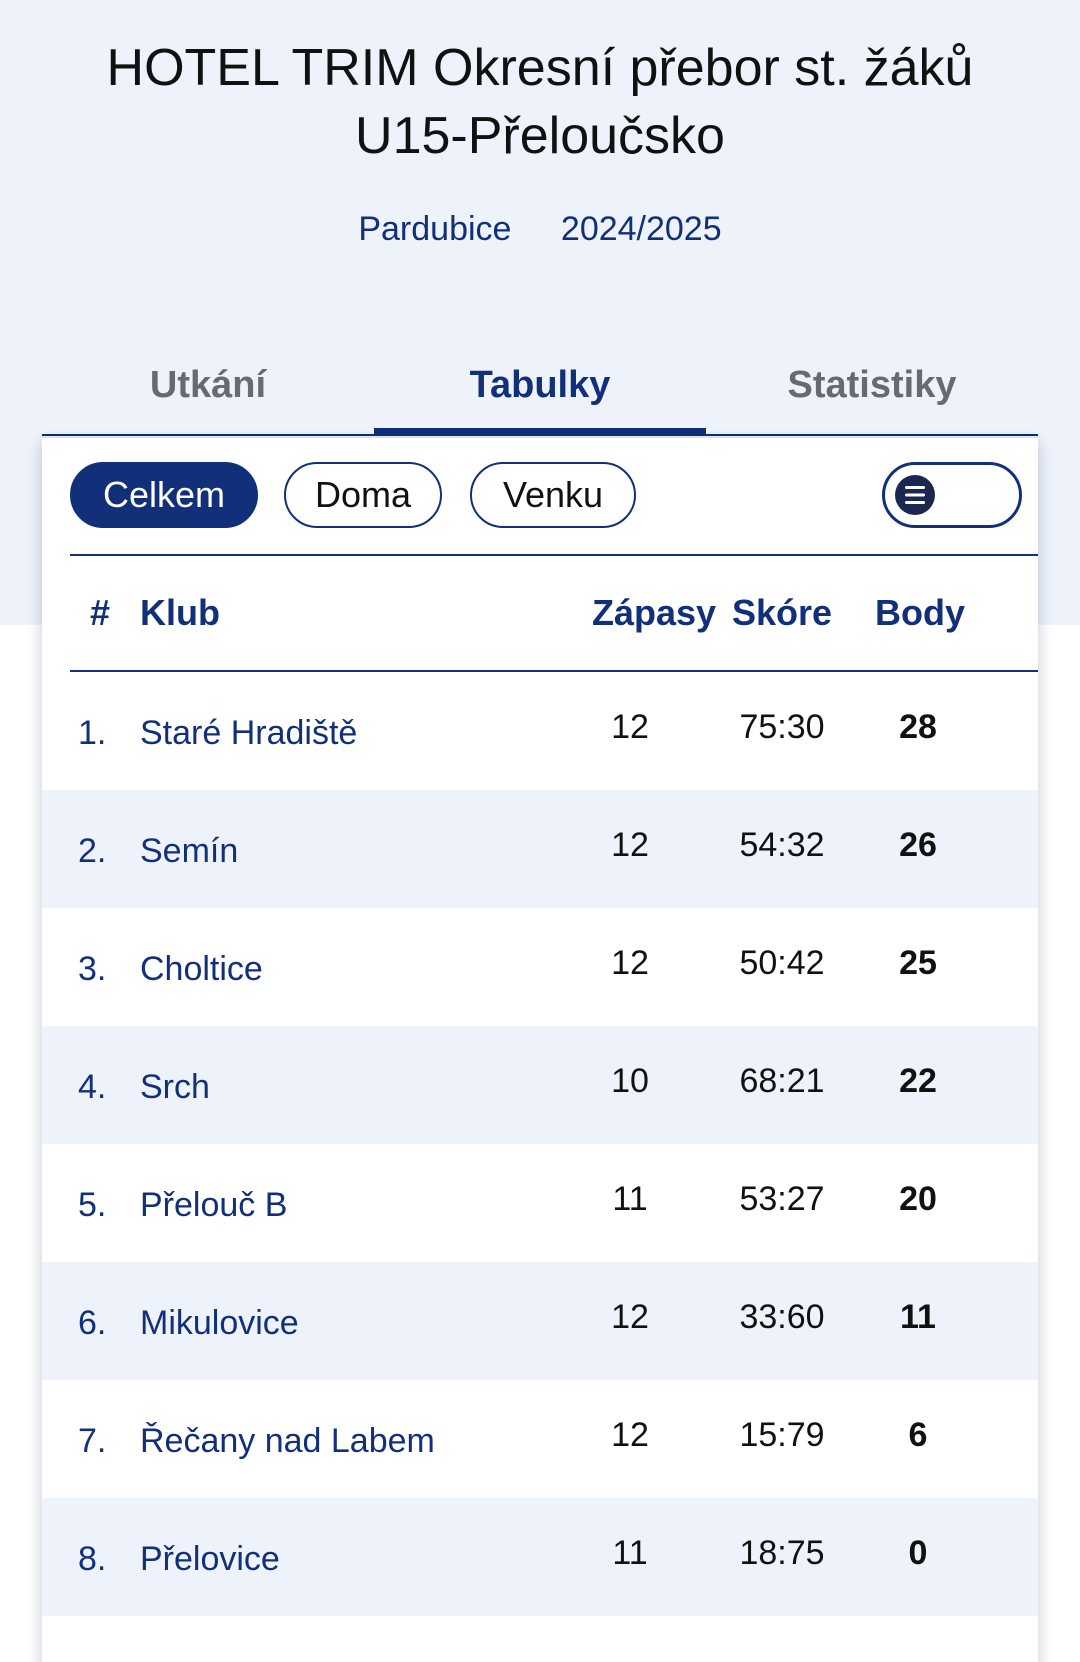 The width and height of the screenshot is (1080, 1662). Describe the element at coordinates (782, 1553) in the screenshot. I see `row-score: 18:75` at that location.